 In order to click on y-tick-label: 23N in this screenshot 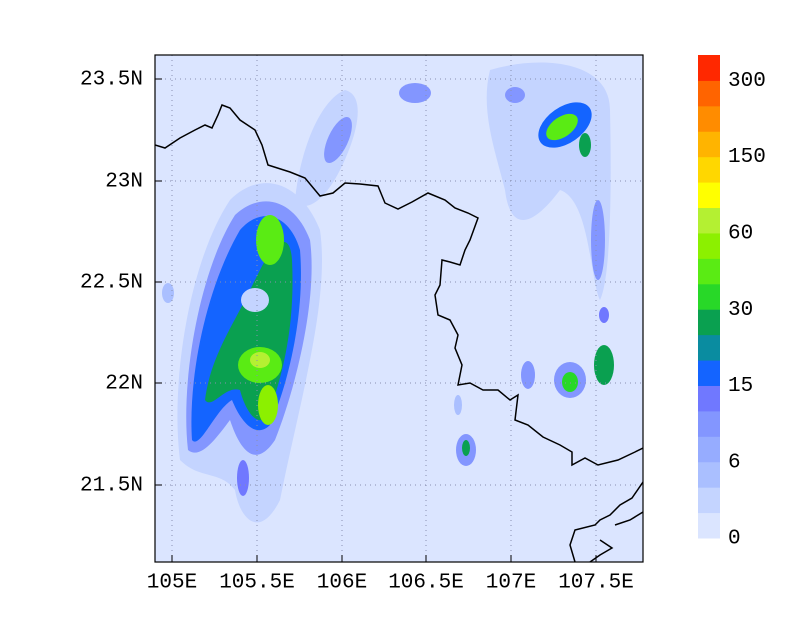, I will do `click(124, 182)`.